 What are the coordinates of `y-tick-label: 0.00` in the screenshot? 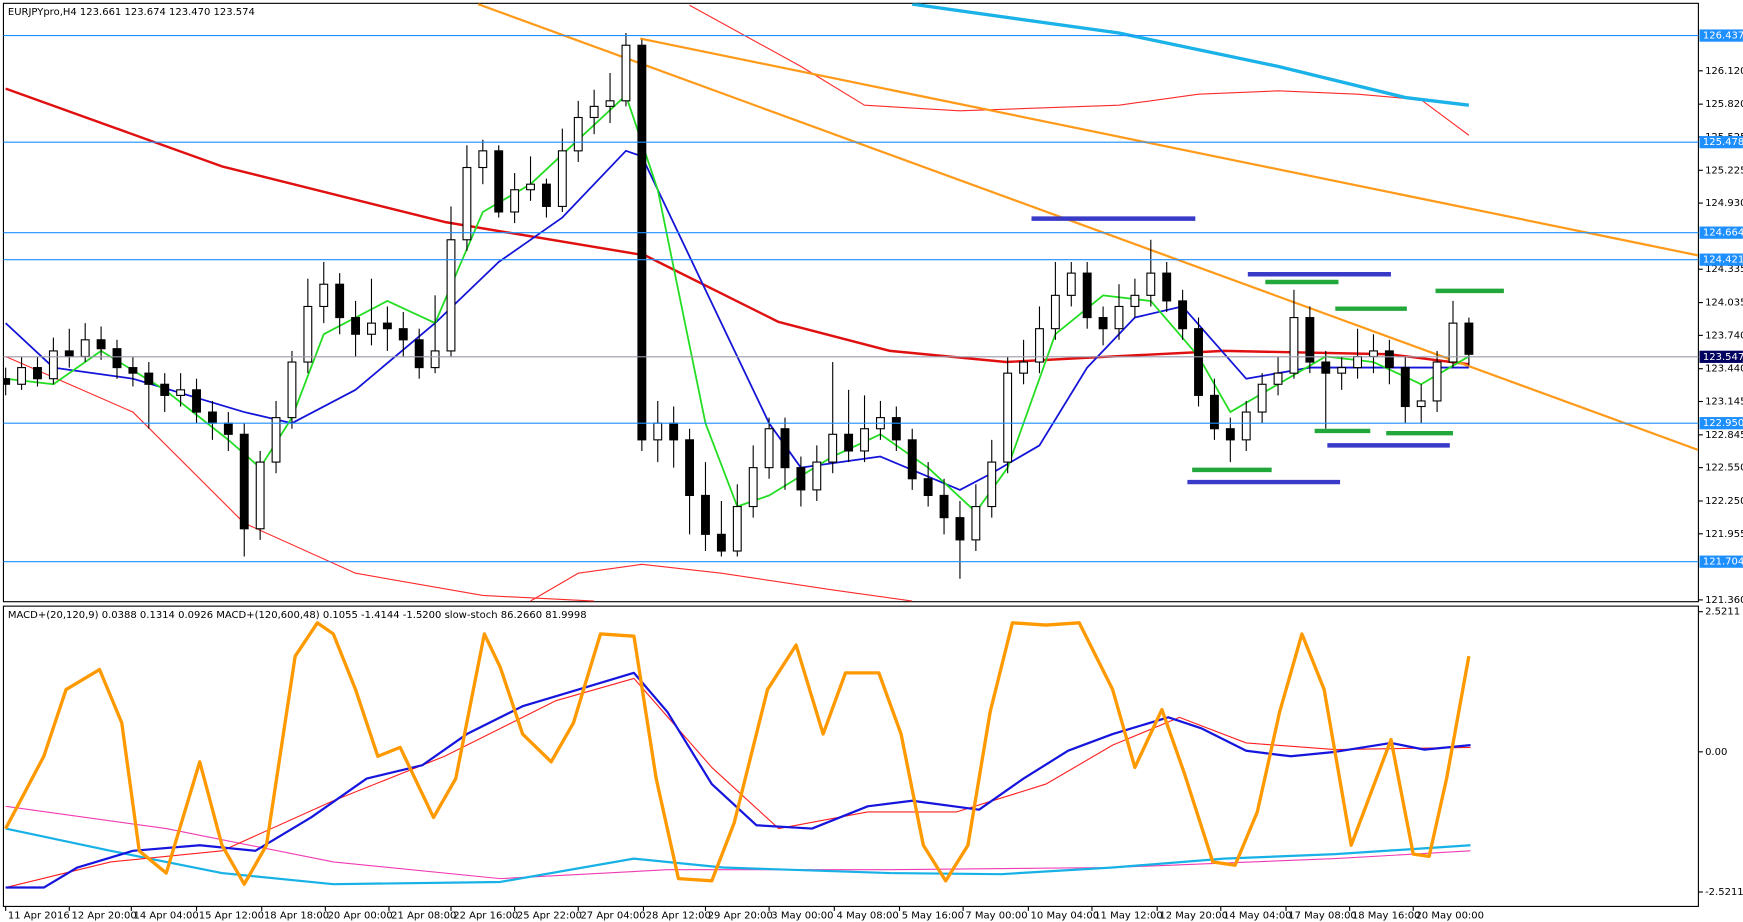 It's located at (1716, 752).